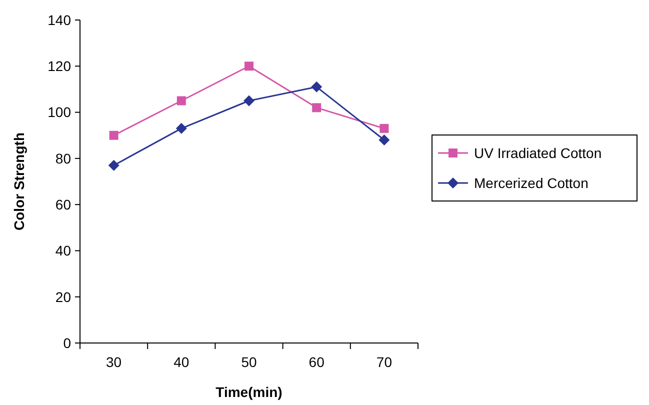 The image size is (649, 405). What do you see at coordinates (19, 181) in the screenshot?
I see `y-axis-title: Color Strength` at bounding box center [19, 181].